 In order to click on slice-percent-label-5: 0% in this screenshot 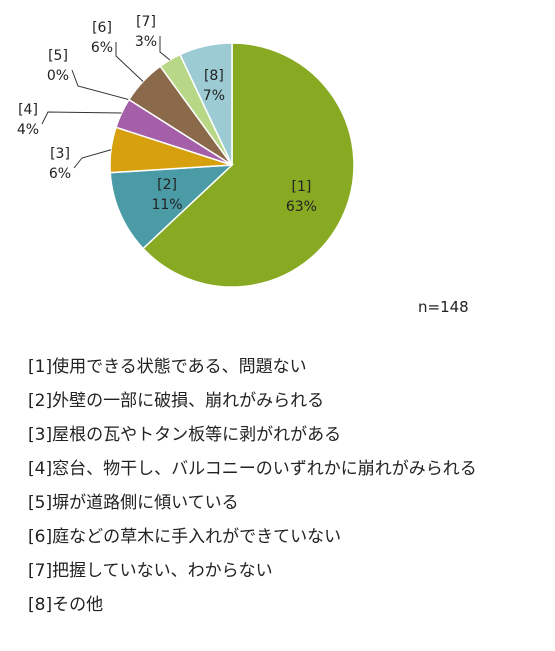, I will do `click(58, 76)`.